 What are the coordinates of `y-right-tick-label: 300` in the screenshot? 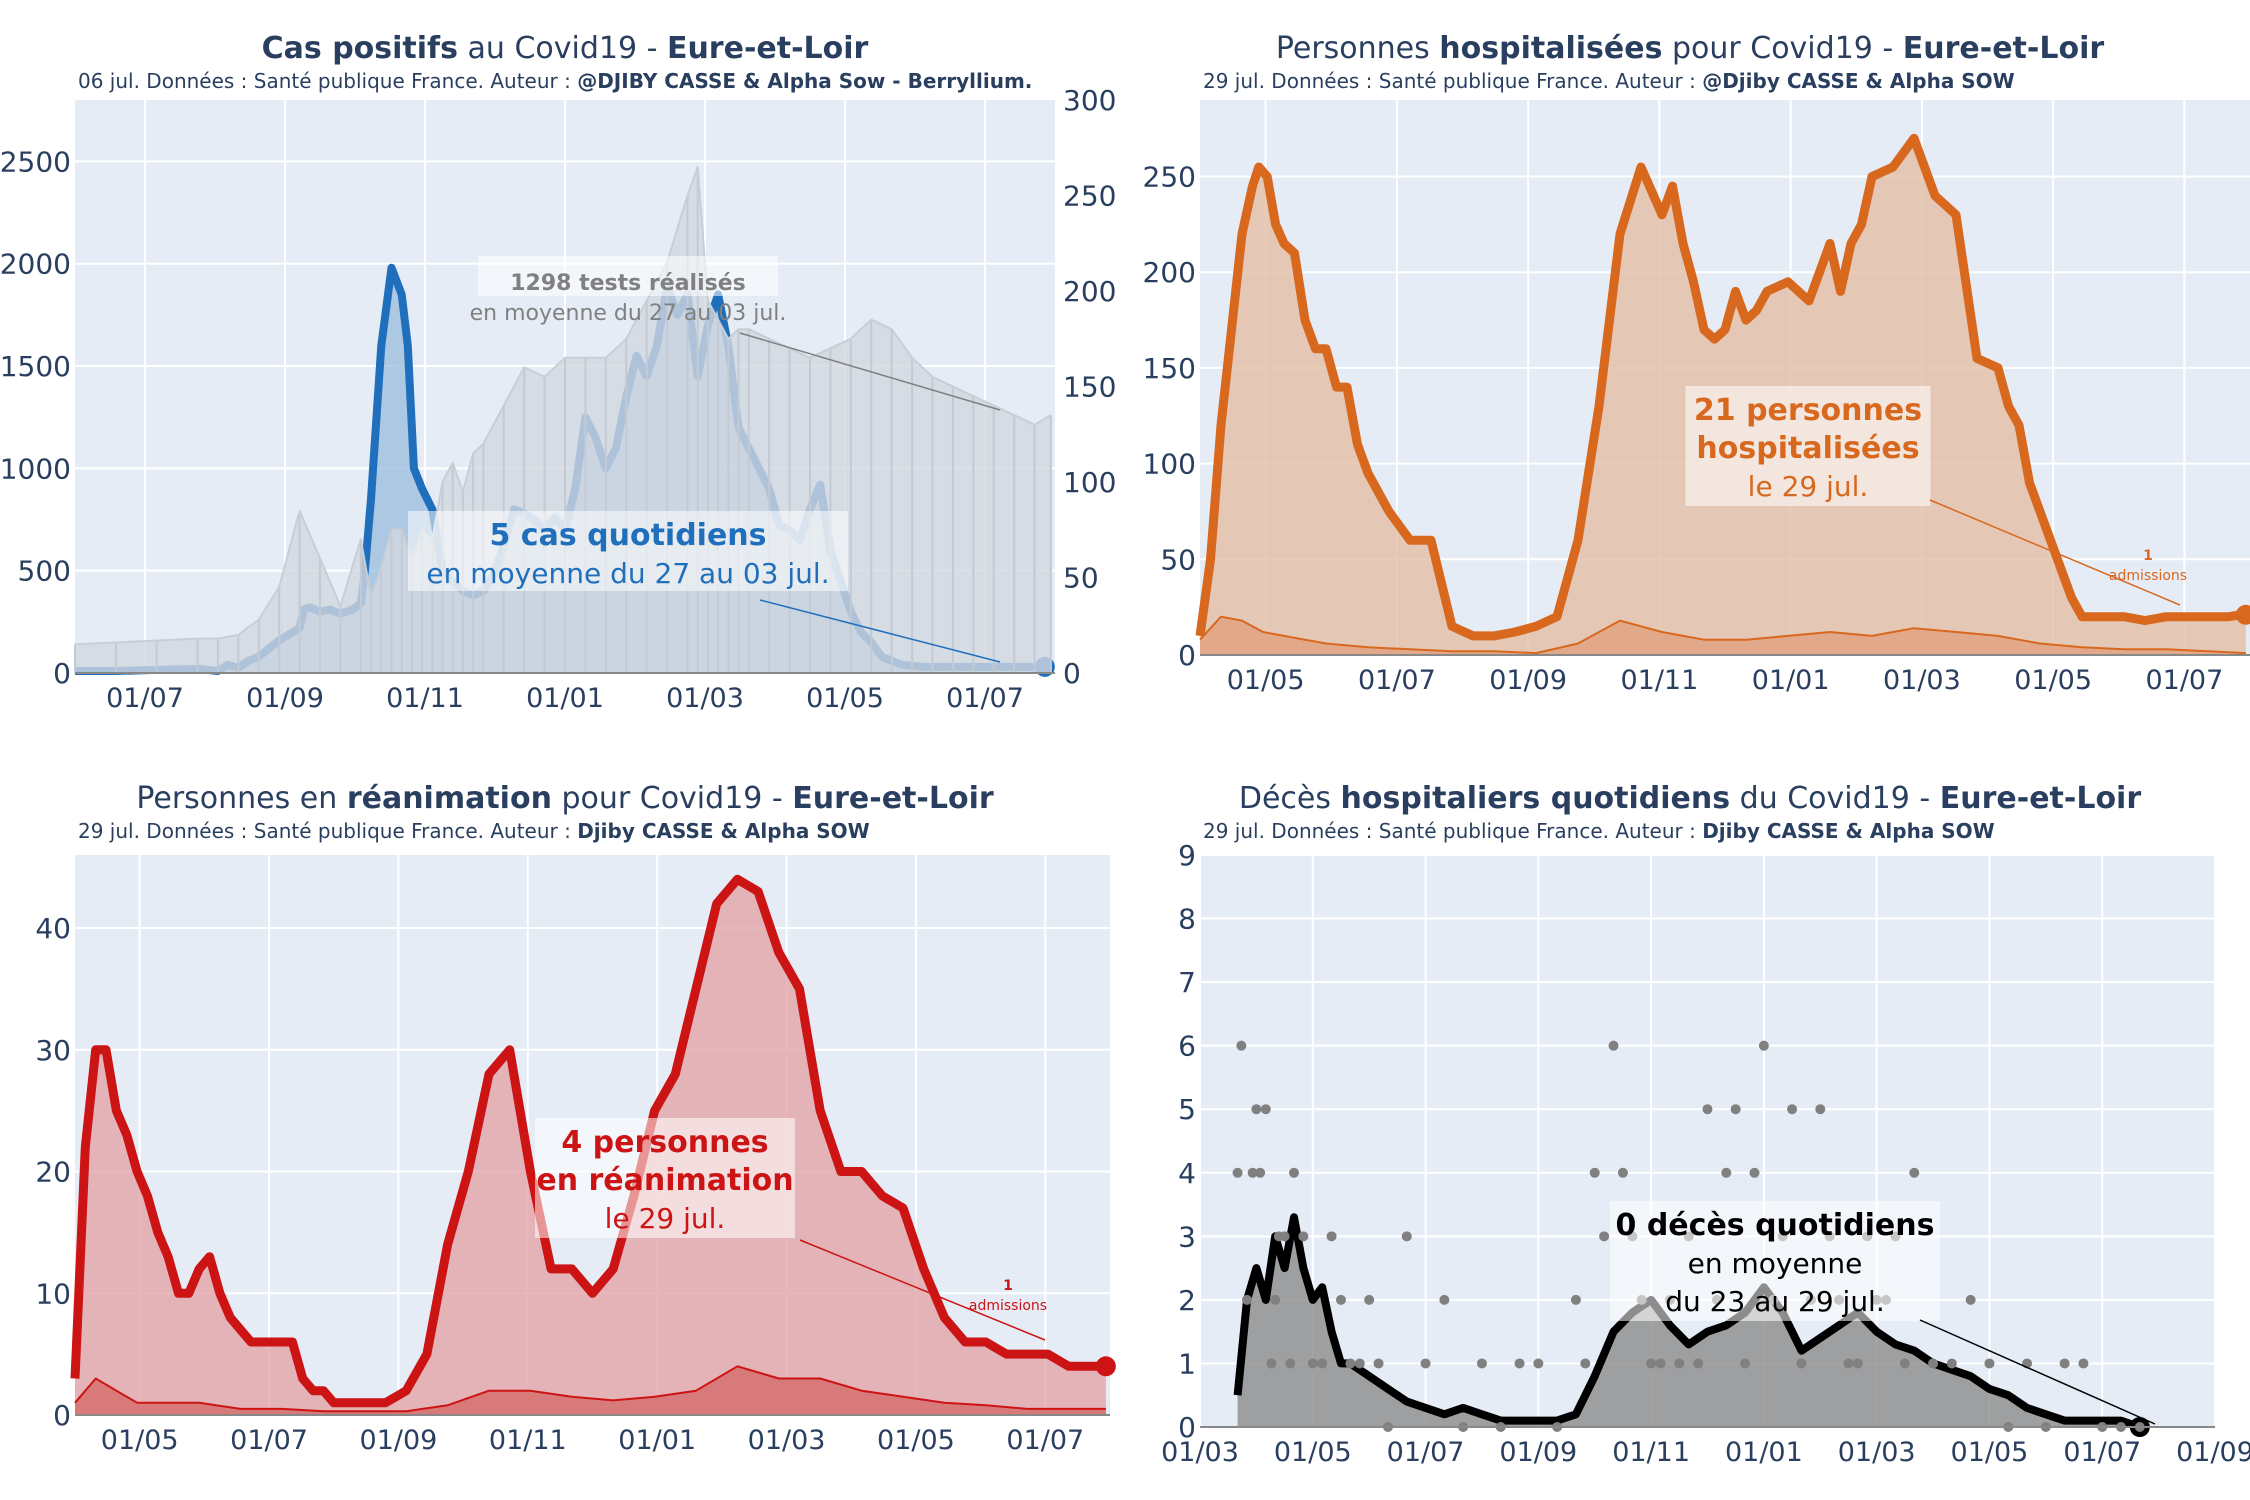 It's located at (1089, 100).